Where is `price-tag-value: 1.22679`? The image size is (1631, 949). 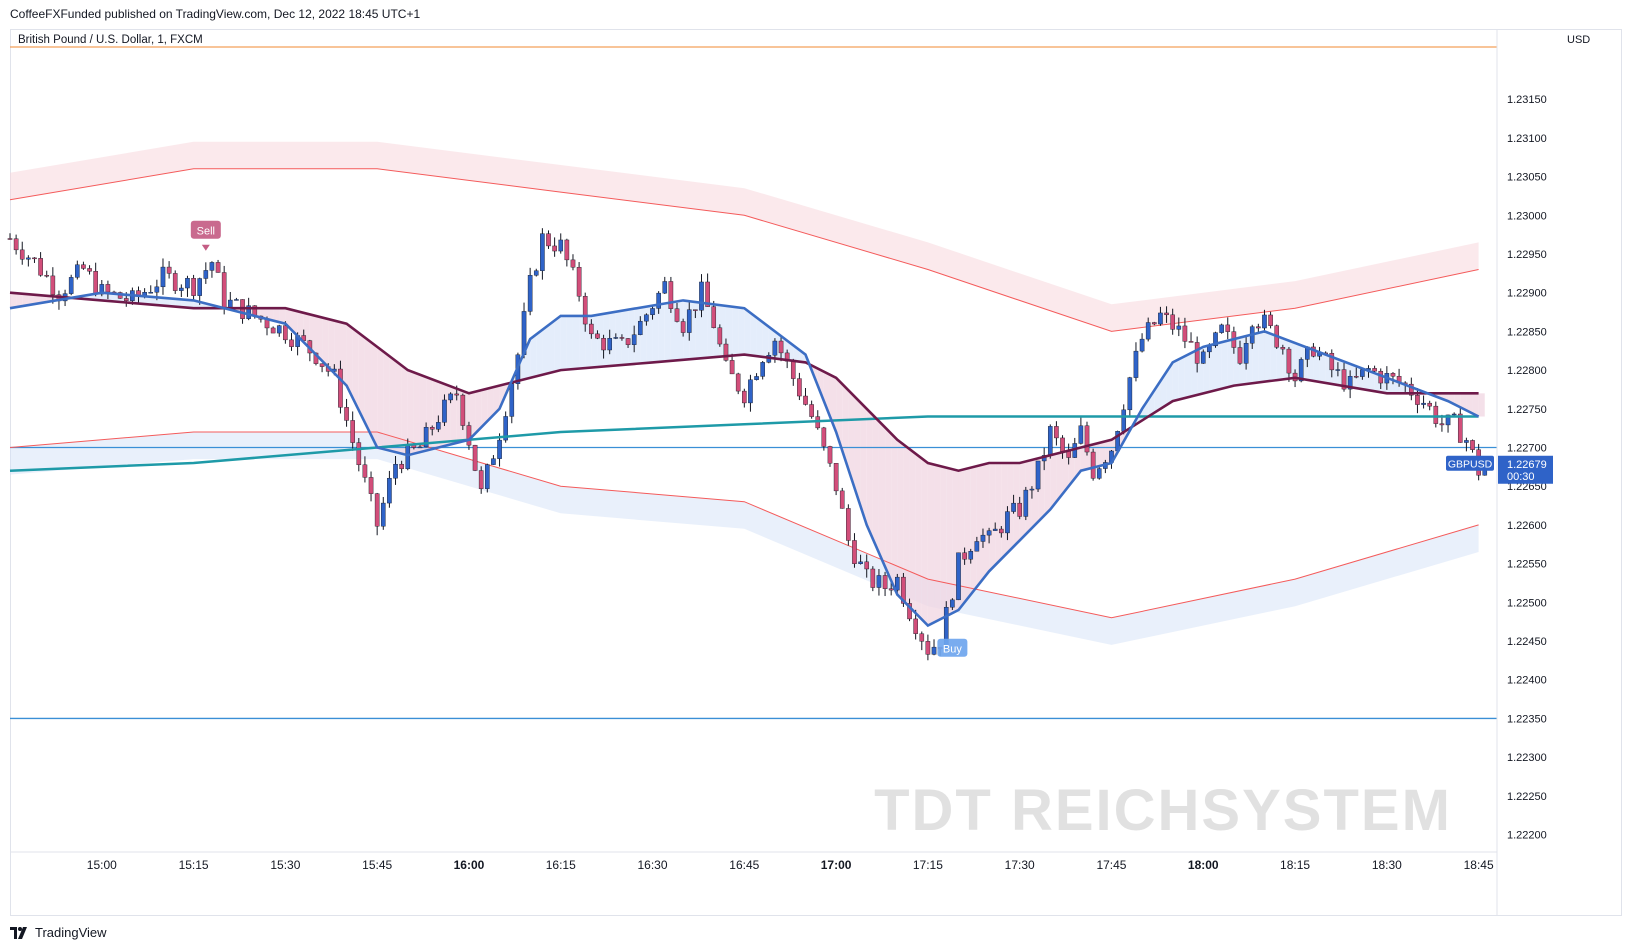 price-tag-value: 1.22679 is located at coordinates (1527, 465).